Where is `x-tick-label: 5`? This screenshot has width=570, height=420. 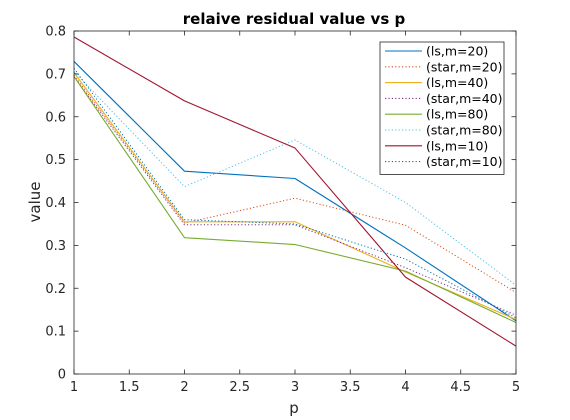
x-tick-label: 5 is located at coordinates (516, 387).